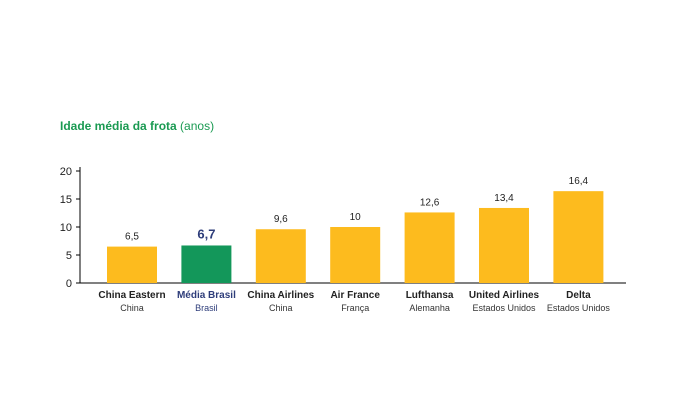  Describe the element at coordinates (430, 295) in the screenshot. I see `category-label: Lufthansa` at that location.